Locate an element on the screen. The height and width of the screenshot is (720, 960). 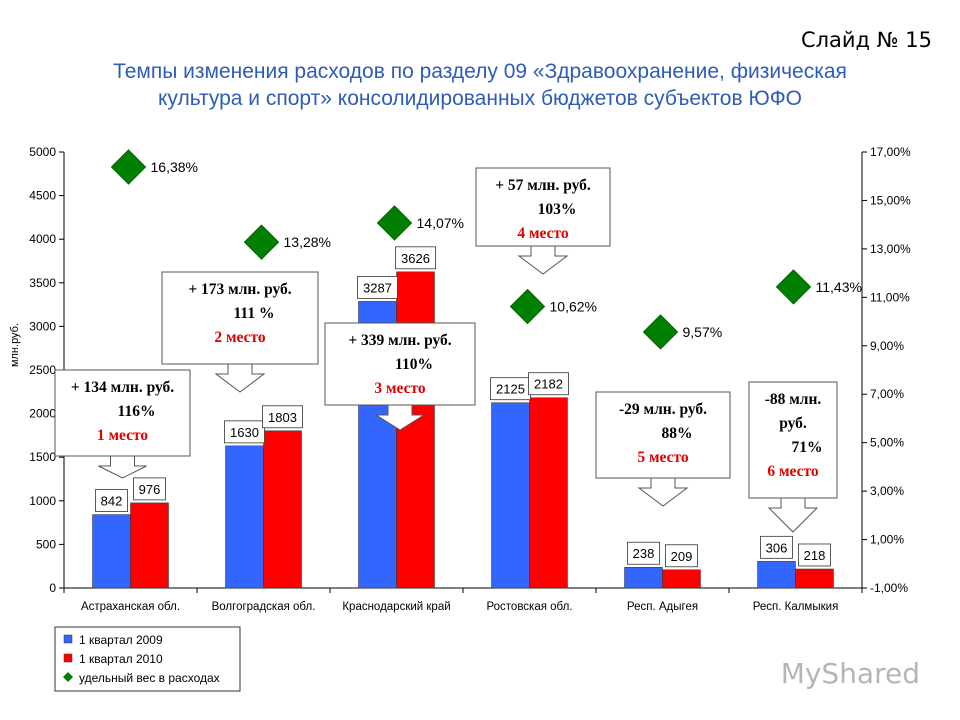
y-tick-label: 1000 is located at coordinates (42, 501).